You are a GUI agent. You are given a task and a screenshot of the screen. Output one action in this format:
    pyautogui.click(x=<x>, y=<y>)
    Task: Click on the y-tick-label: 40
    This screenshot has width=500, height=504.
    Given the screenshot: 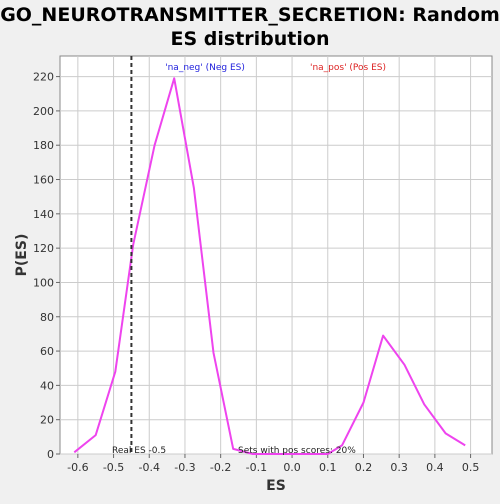 What is the action you would take?
    pyautogui.click(x=47, y=385)
    